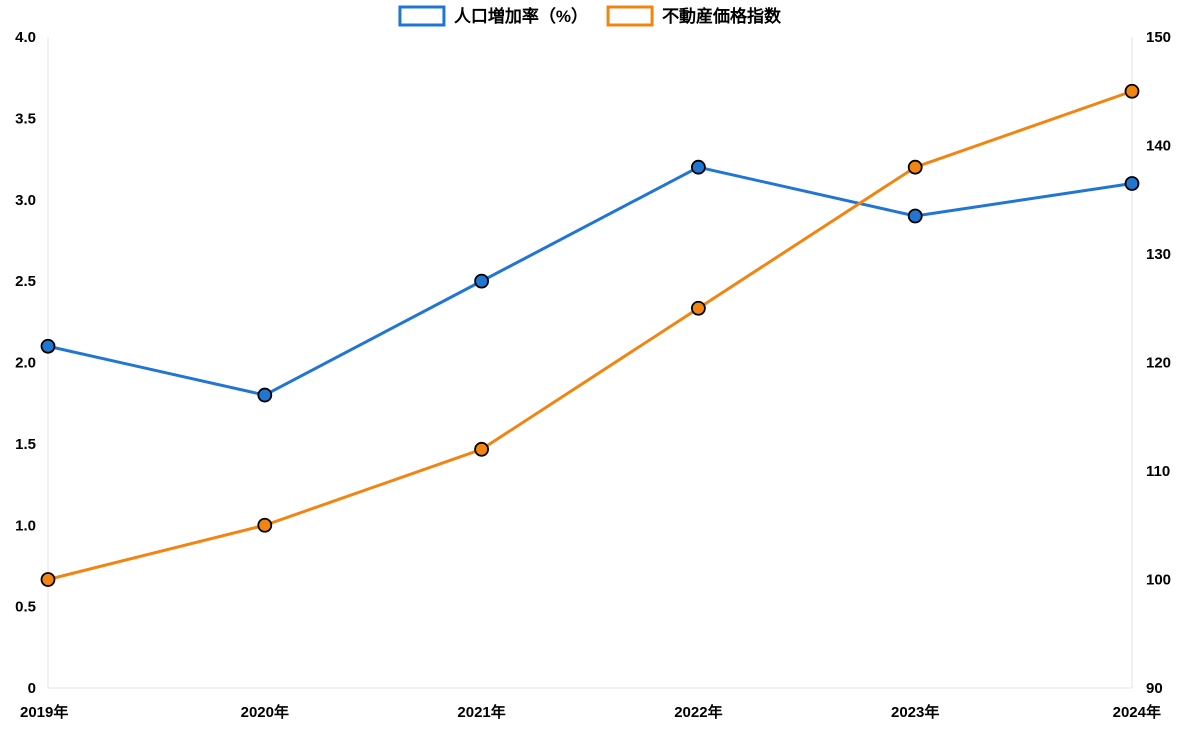  I want to click on legend-label: 不動産価格指数, so click(722, 16).